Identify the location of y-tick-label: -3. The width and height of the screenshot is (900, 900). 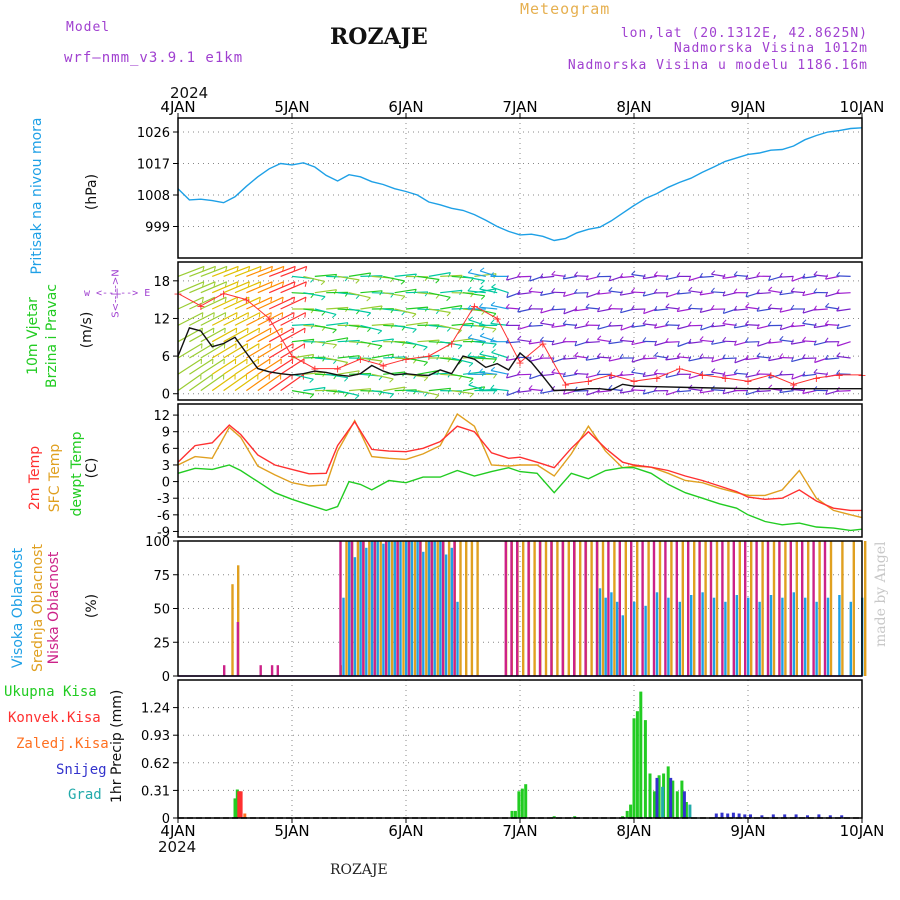
(163, 499).